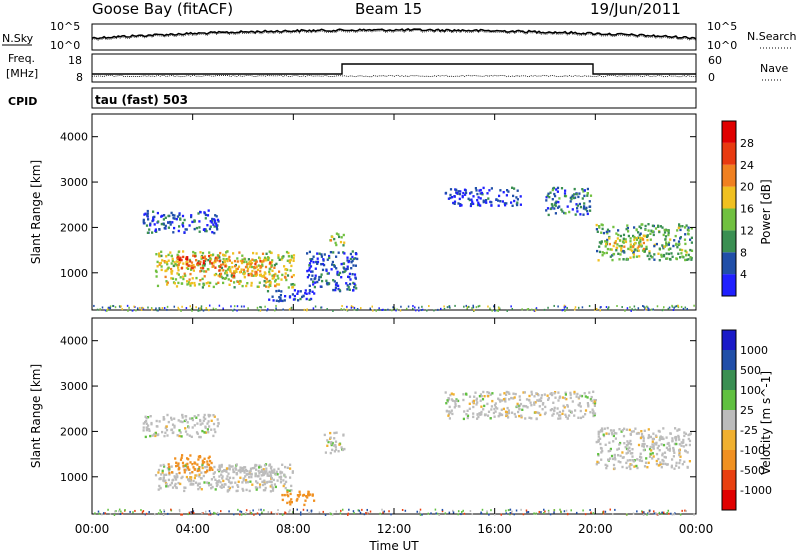 The image size is (800, 554). I want to click on freq-panel: Freq. [MHz] 18 8 60 0 Nave, so click(397, 68).